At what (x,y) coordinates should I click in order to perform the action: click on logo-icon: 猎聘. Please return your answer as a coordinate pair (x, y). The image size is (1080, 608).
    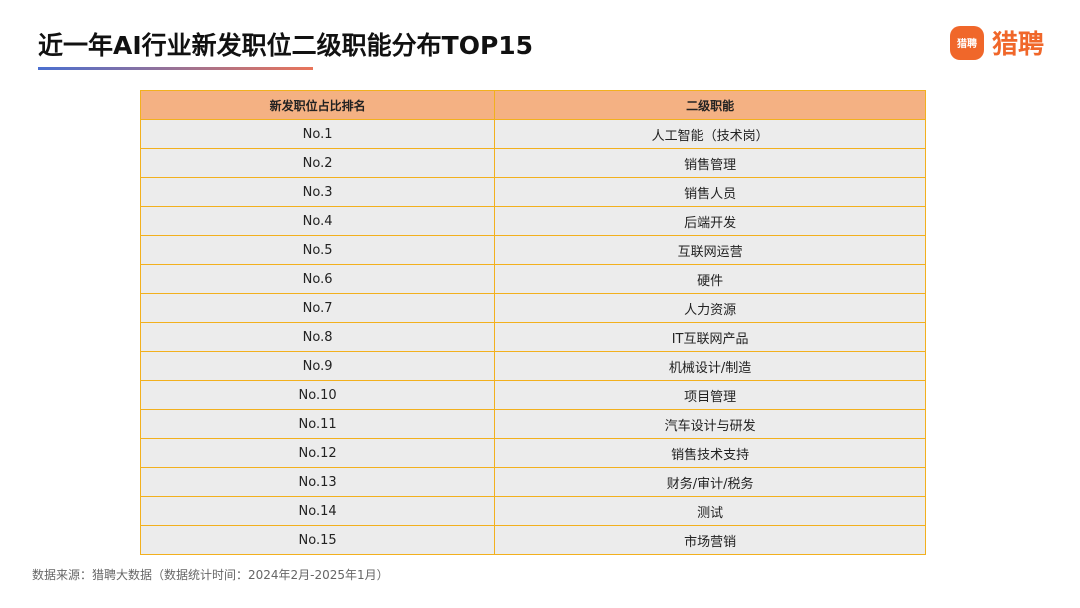
    Looking at the image, I should click on (966, 42).